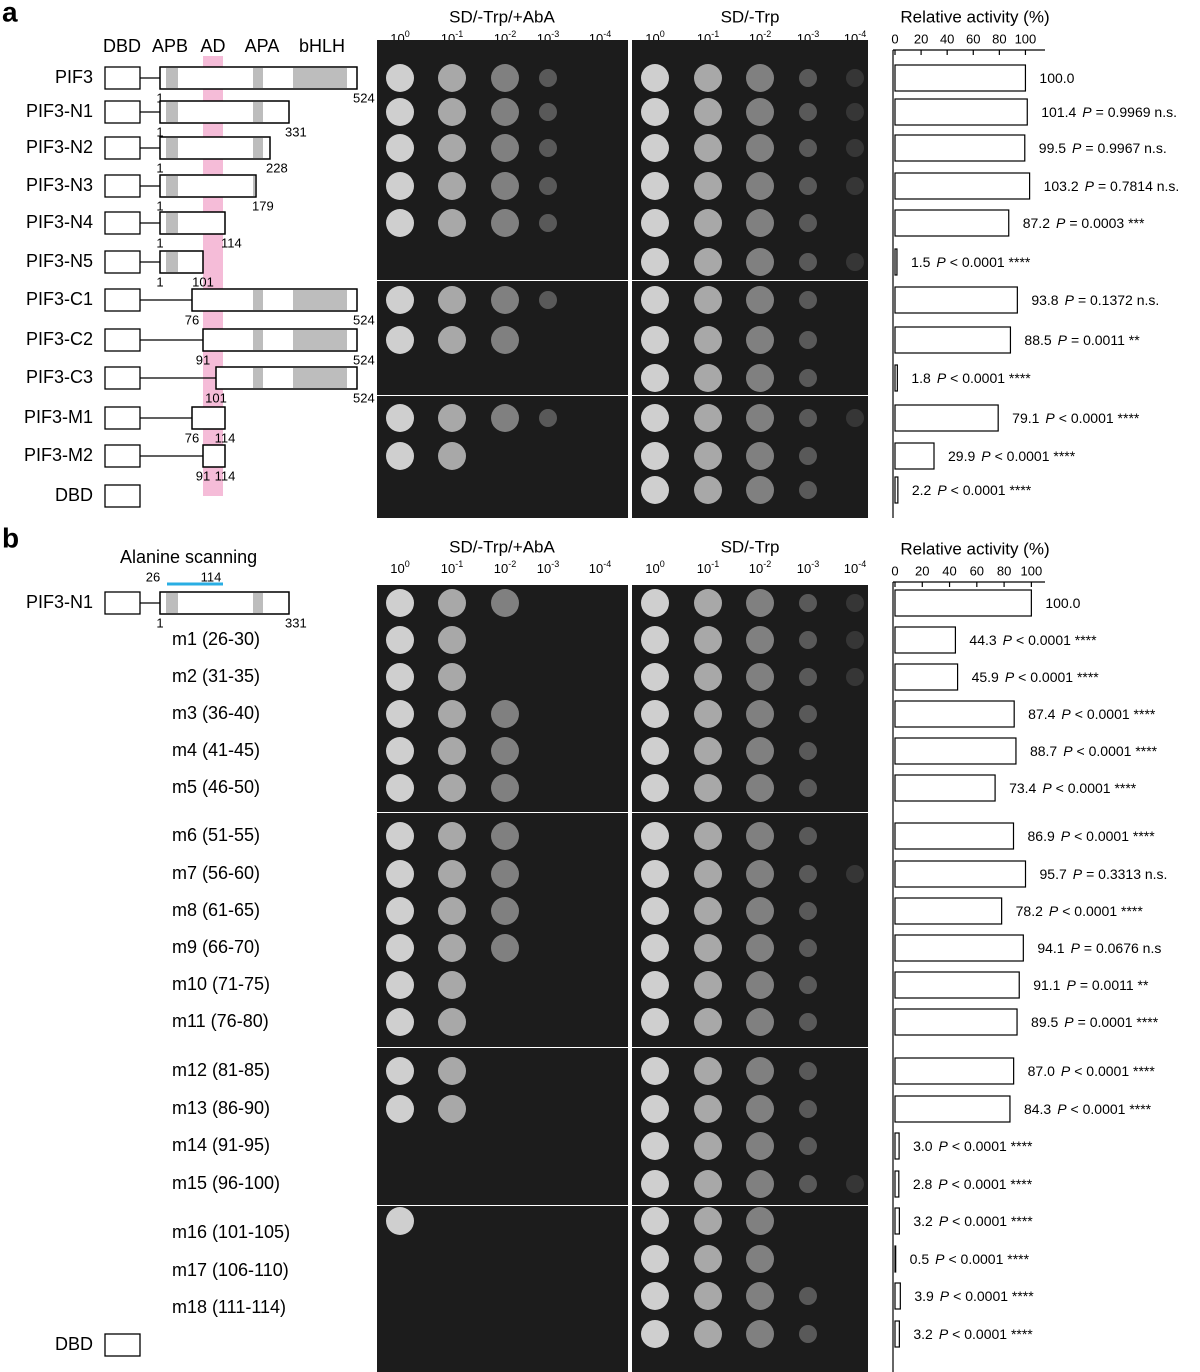  I want to click on p-value: = 0.1372 n.s., so click(1118, 300).